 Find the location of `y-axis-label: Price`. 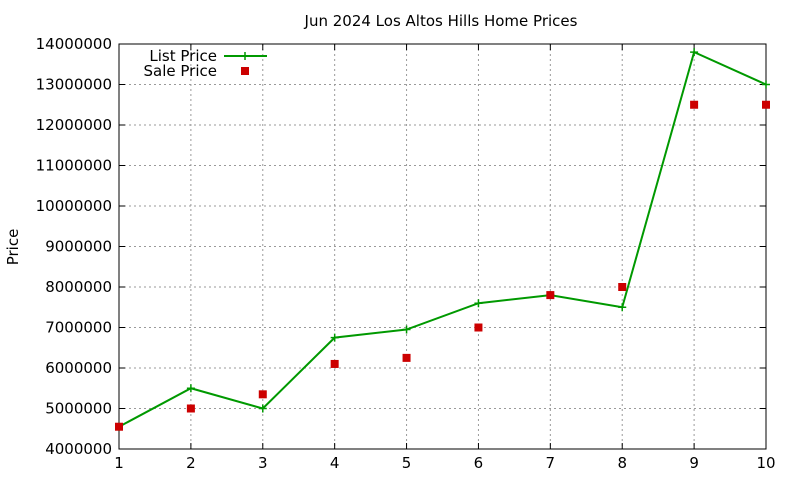

y-axis-label: Price is located at coordinates (13, 247).